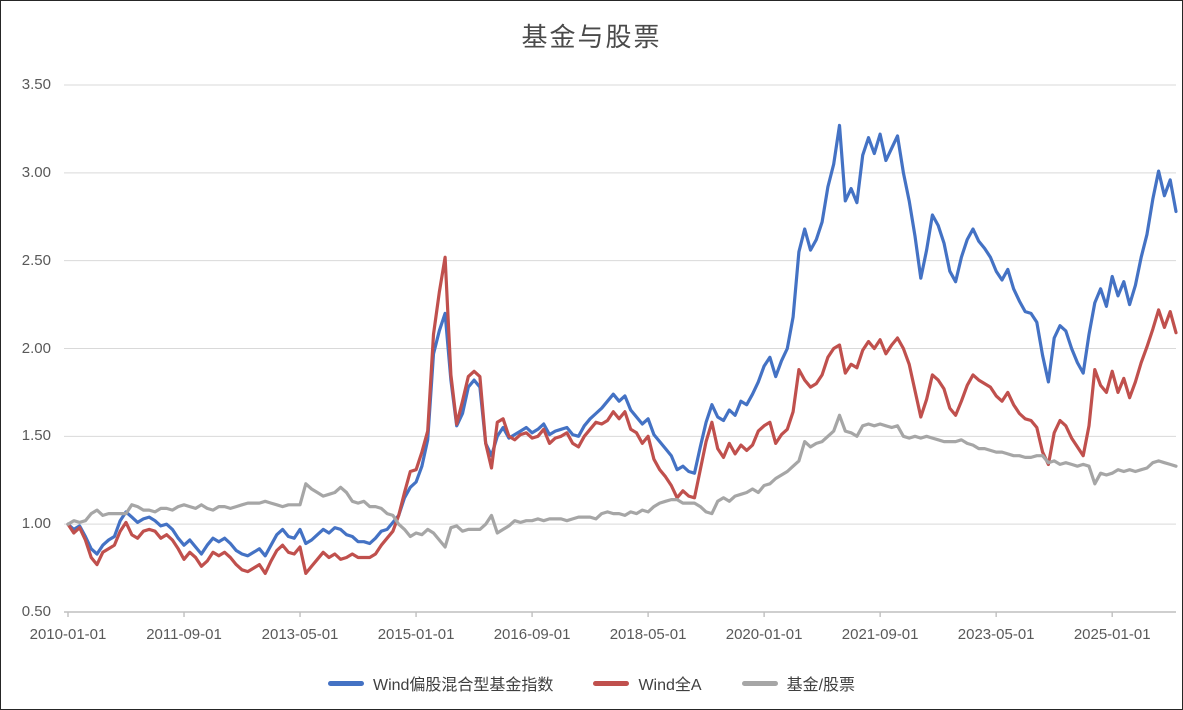  I want to click on legend-item-fund-index: Wind偏股混合型基金指数, so click(440, 683).